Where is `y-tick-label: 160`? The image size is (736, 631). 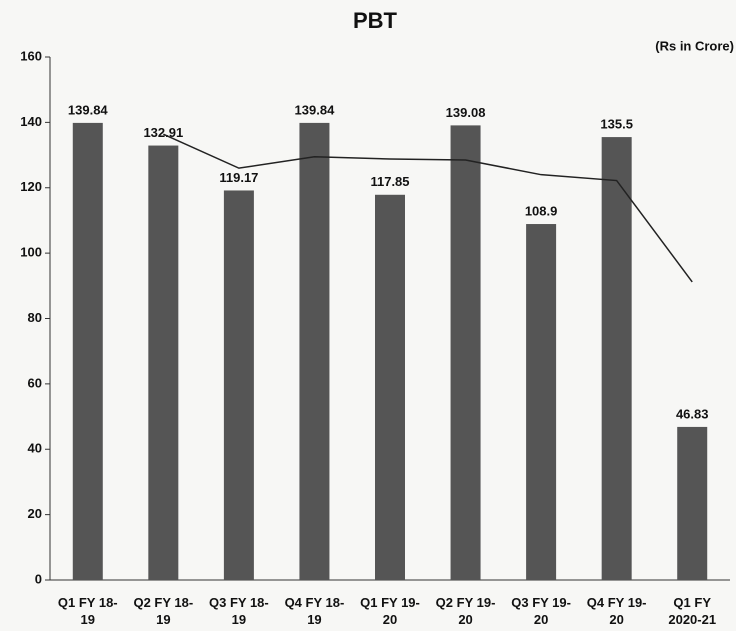
y-tick-label: 160 is located at coordinates (31, 55).